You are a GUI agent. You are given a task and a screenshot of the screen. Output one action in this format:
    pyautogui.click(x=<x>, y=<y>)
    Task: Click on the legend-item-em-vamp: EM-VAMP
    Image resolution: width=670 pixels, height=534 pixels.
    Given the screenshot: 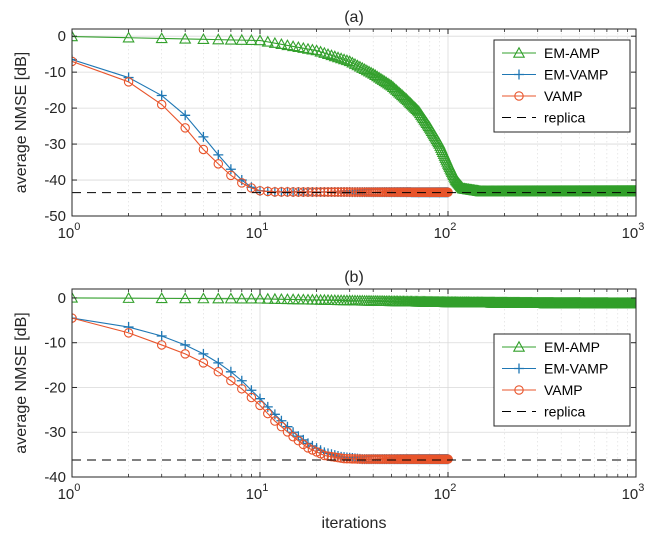 What is the action you would take?
    pyautogui.click(x=555, y=369)
    